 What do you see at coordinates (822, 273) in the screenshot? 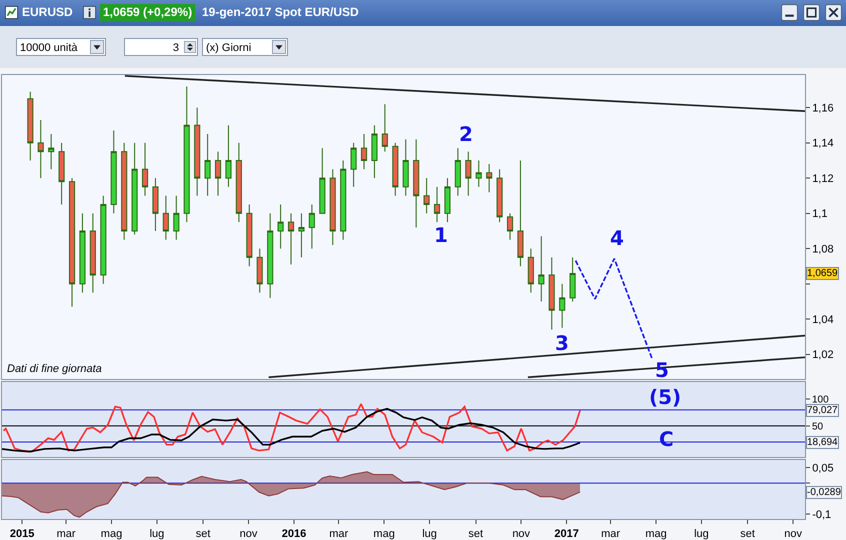
I see `annotation: 1,0659` at bounding box center [822, 273].